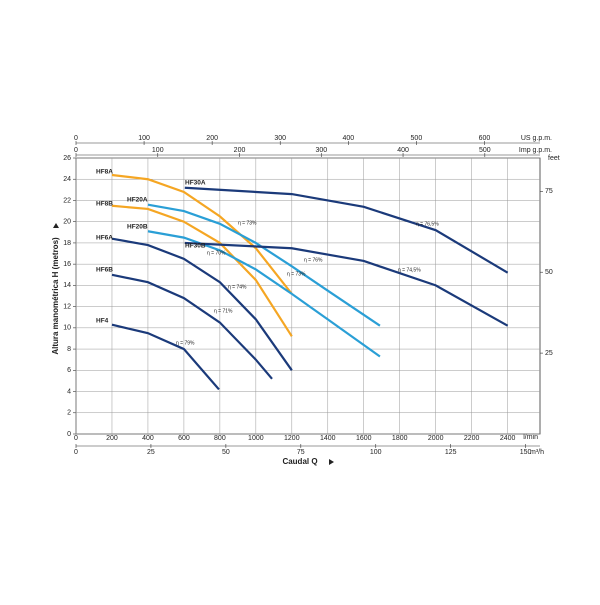 The height and width of the screenshot is (605, 600). I want to click on x-axis-label: Caudal Q, so click(299, 461).